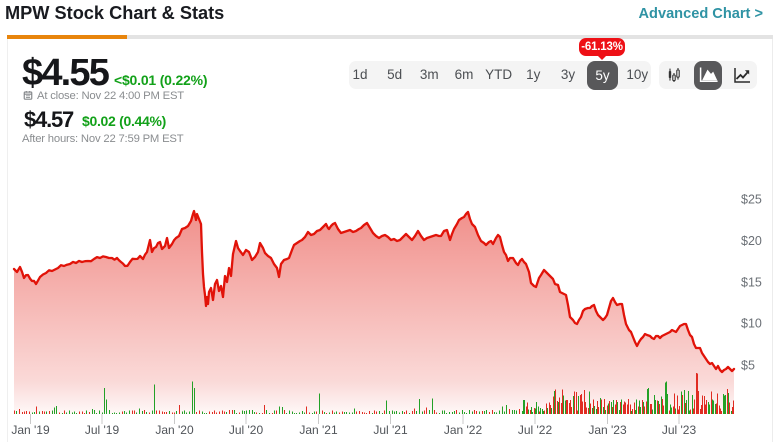 The image size is (782, 442). Describe the element at coordinates (679, 430) in the screenshot. I see `svg-text: Jul '23` at that location.